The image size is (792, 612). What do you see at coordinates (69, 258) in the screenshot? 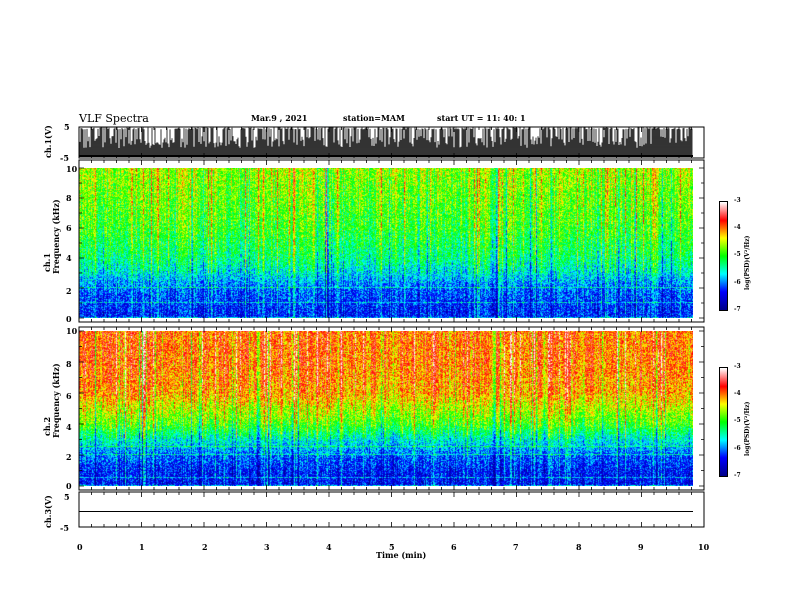
I see `ch1-spec-tick: 4` at bounding box center [69, 258].